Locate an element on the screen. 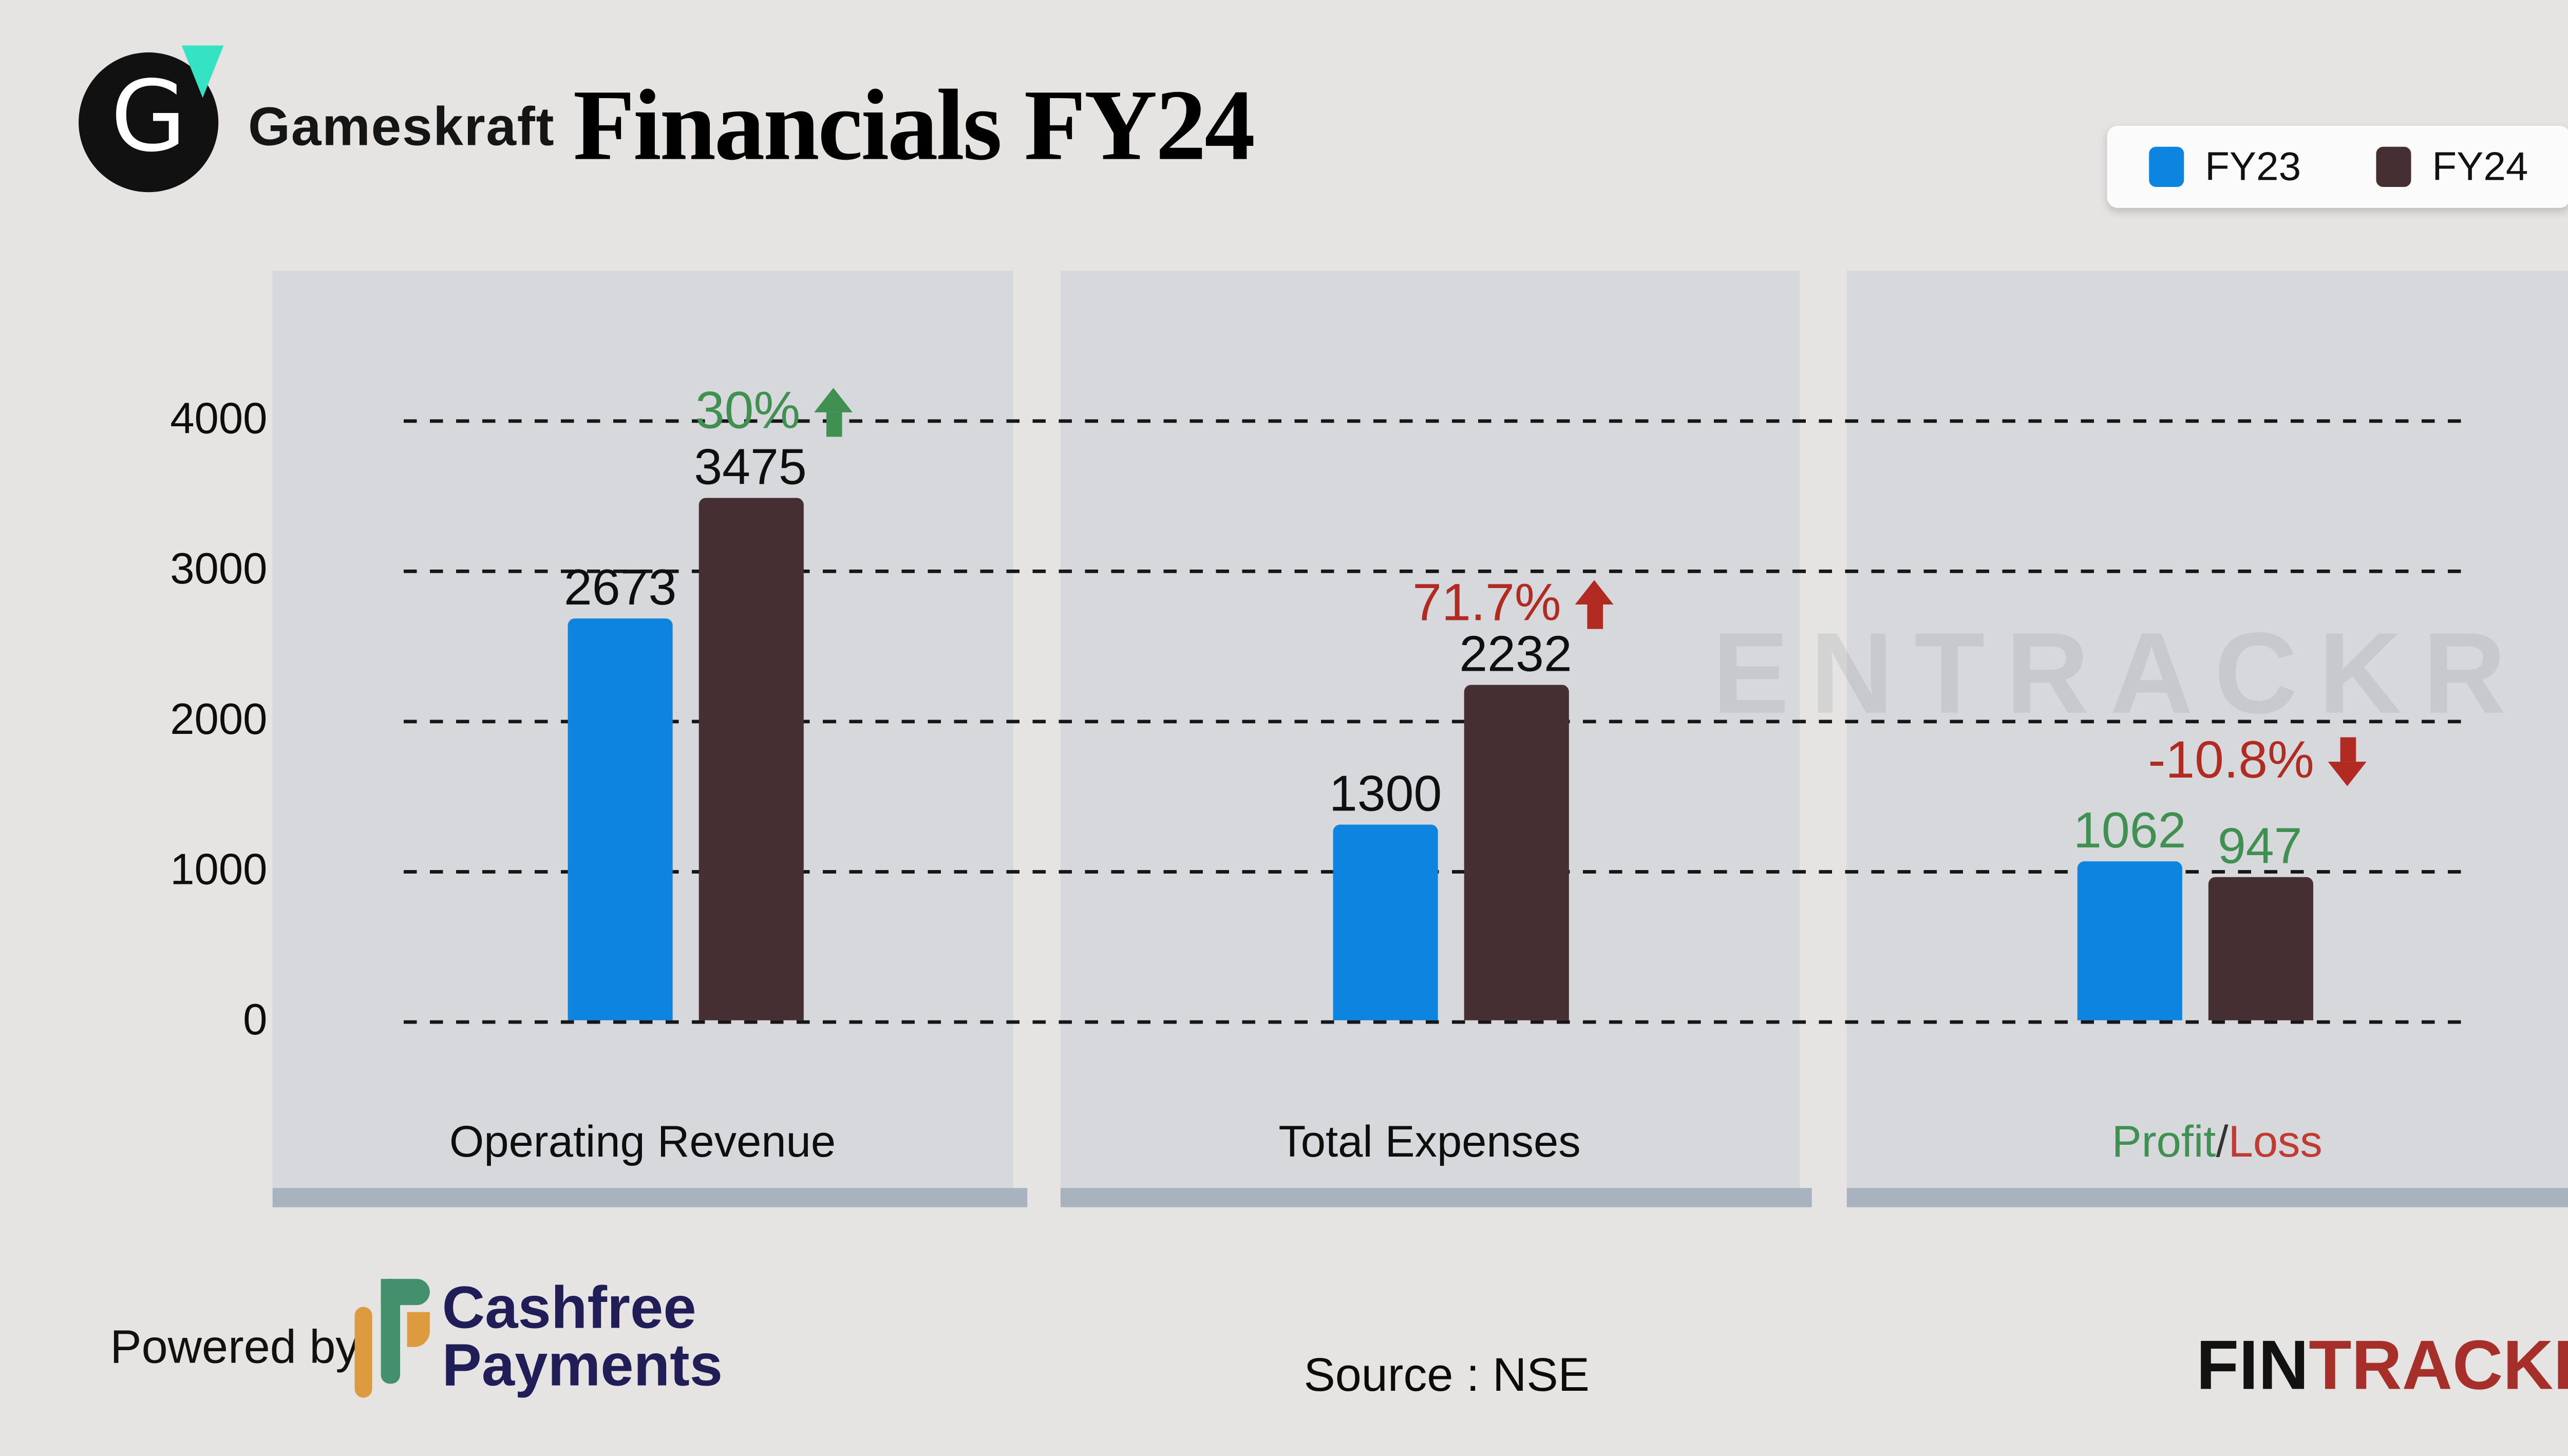 This screenshot has width=2568, height=1456. fy23-swatch-icon is located at coordinates (2166, 167).